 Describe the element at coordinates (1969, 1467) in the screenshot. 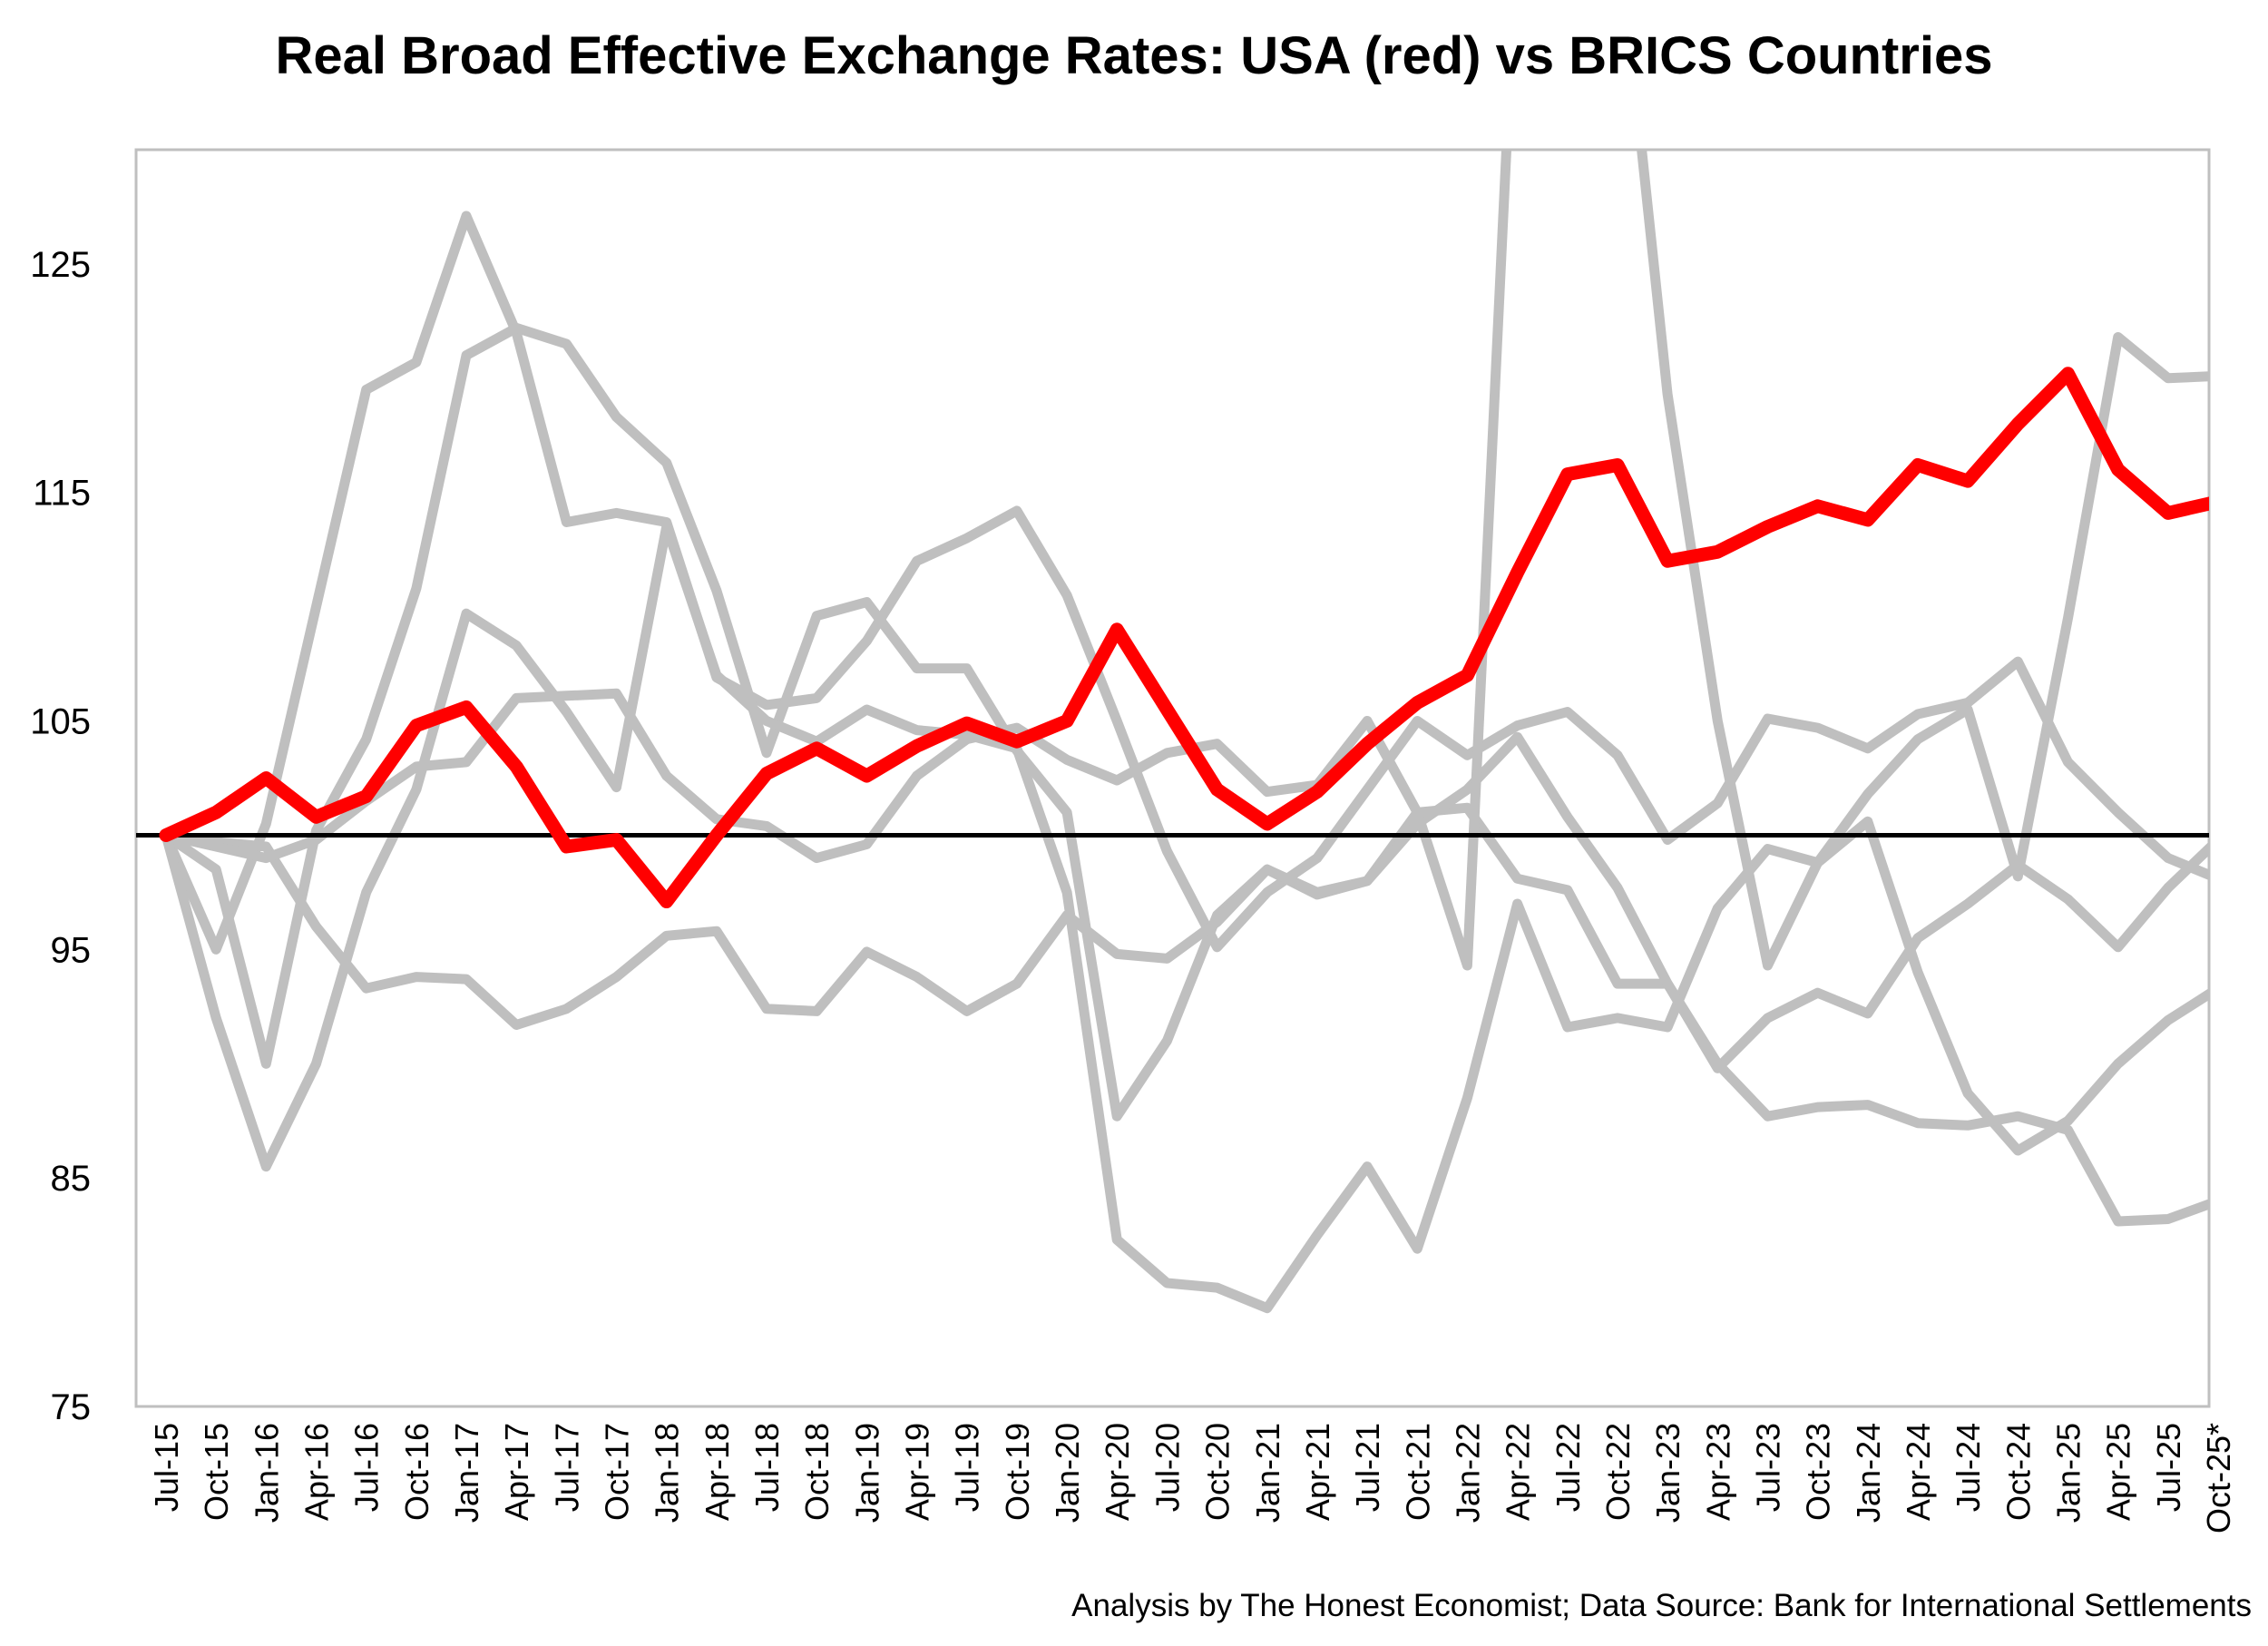

I see `x-tick-label: Jul-24` at that location.